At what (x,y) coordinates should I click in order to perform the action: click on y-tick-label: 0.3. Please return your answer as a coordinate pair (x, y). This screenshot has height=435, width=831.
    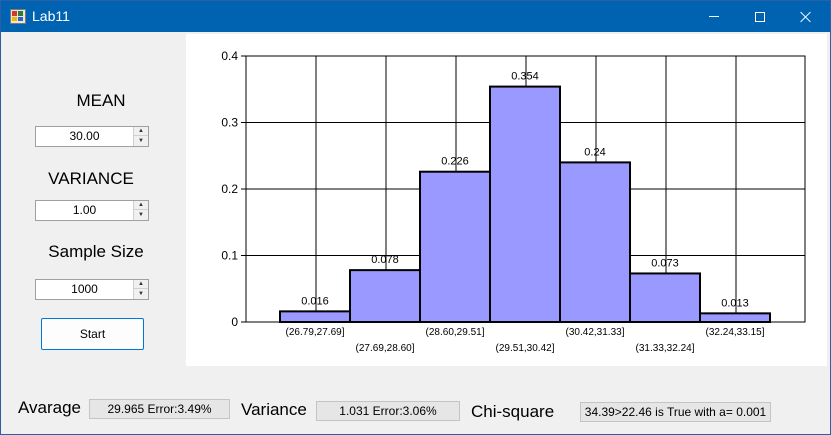
    Looking at the image, I should click on (229, 123).